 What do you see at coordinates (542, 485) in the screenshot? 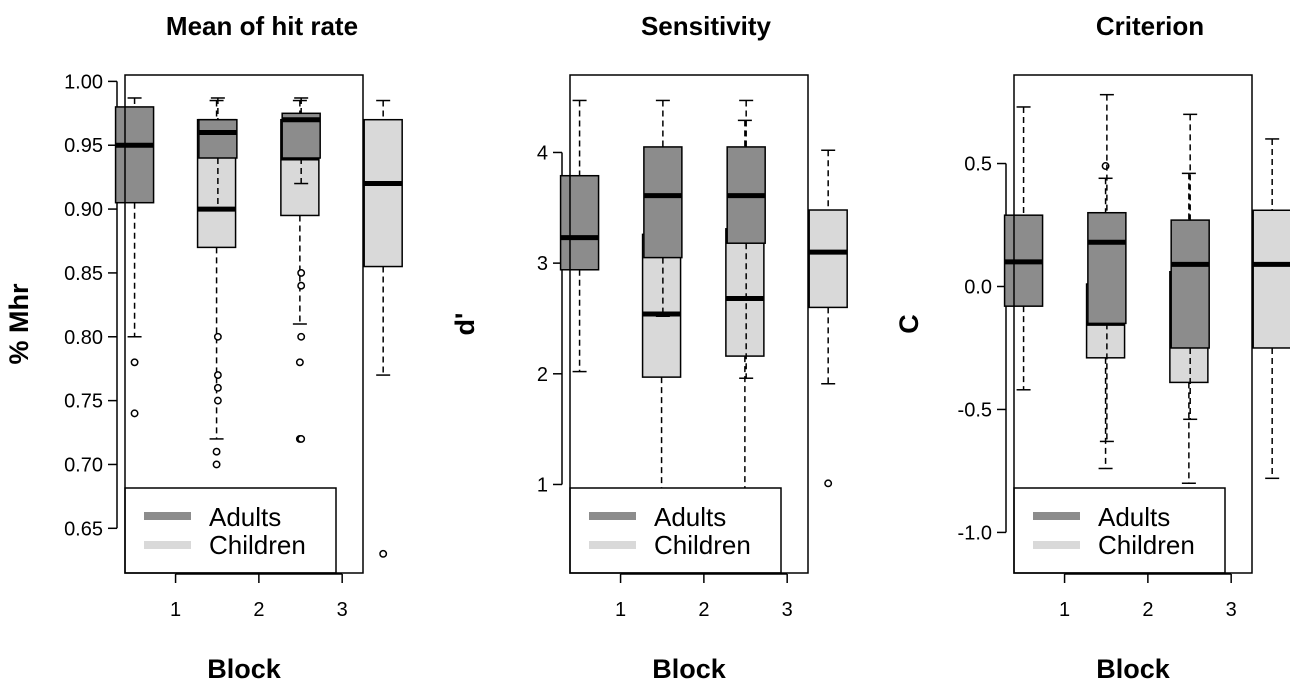
I see `y-tick-label: 1` at bounding box center [542, 485].